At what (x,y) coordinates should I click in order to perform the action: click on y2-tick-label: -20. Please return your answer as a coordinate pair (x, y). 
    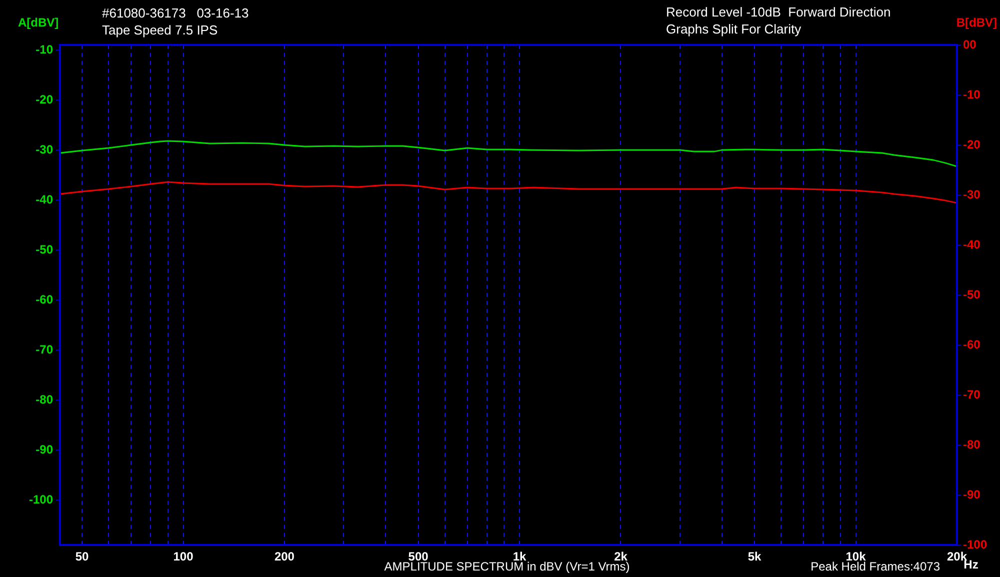
    Looking at the image, I should click on (972, 144).